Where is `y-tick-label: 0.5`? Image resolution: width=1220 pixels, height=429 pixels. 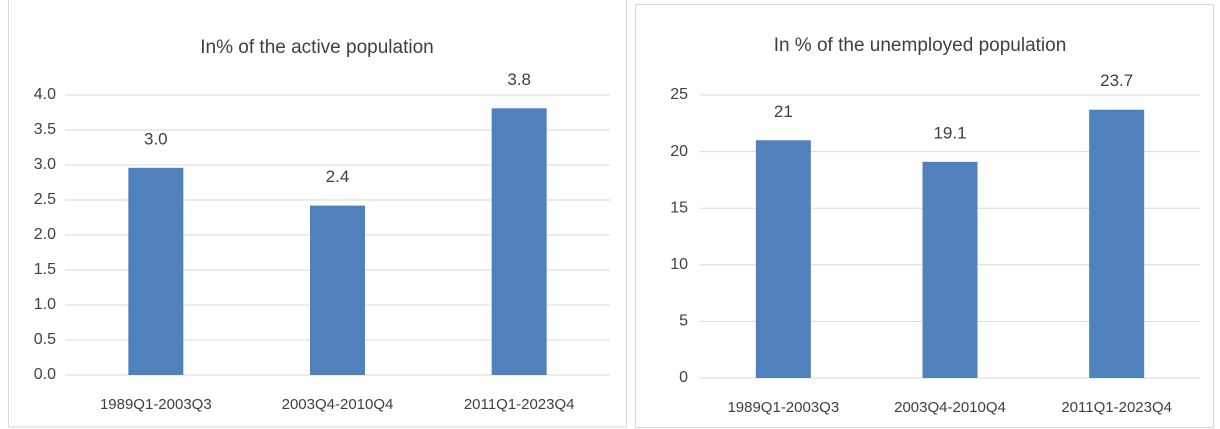
y-tick-label: 0.5 is located at coordinates (45, 339).